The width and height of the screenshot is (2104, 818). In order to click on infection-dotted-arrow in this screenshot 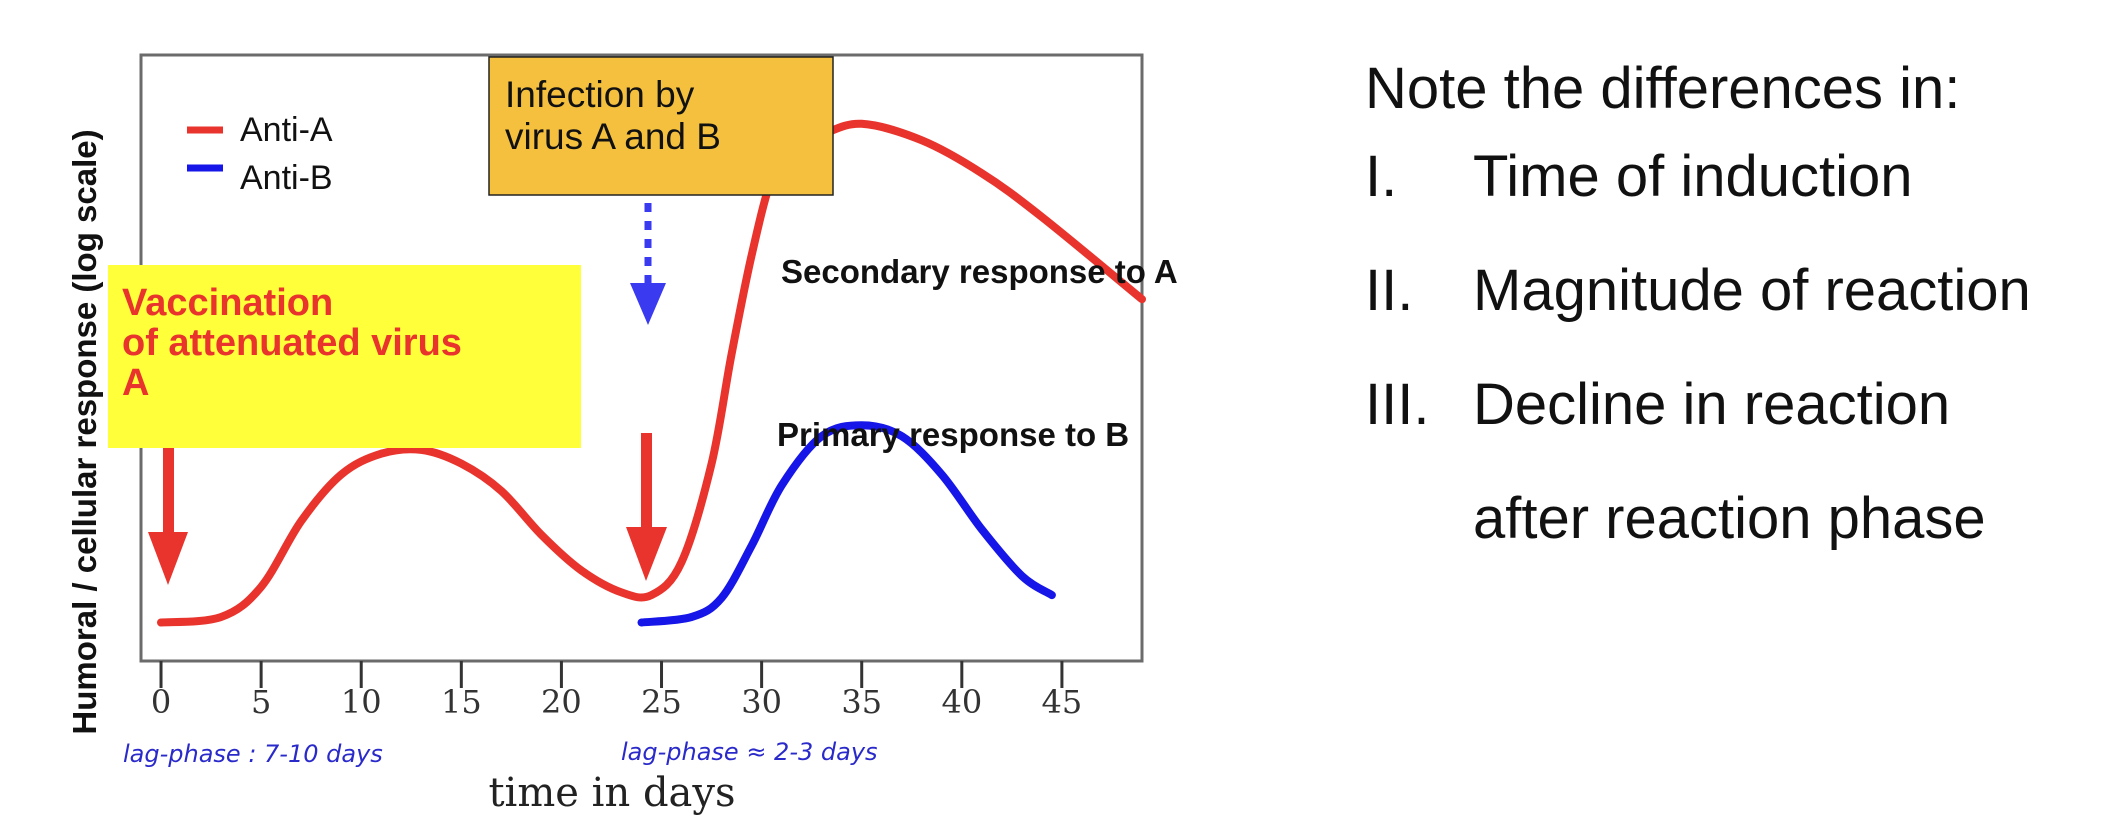, I will do `click(648, 264)`.